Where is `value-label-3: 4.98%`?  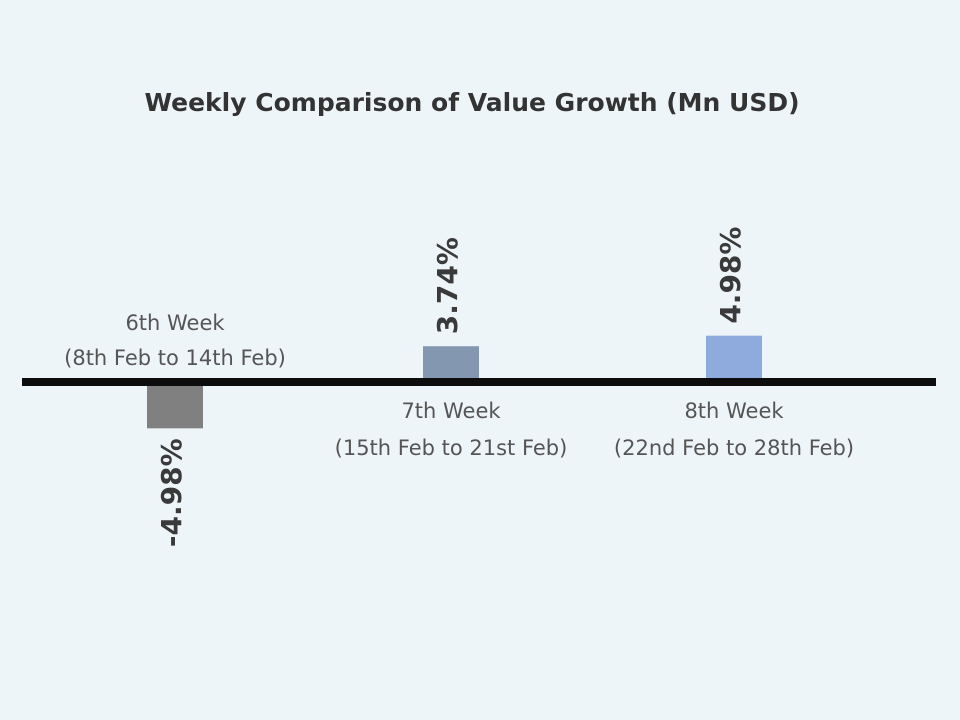 value-label-3: 4.98% is located at coordinates (730, 275).